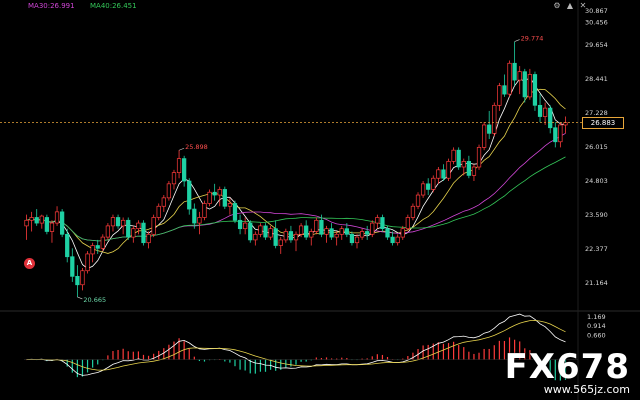  Describe the element at coordinates (596, 336) in the screenshot. I see `indicator-tick-label: 0.660` at that location.